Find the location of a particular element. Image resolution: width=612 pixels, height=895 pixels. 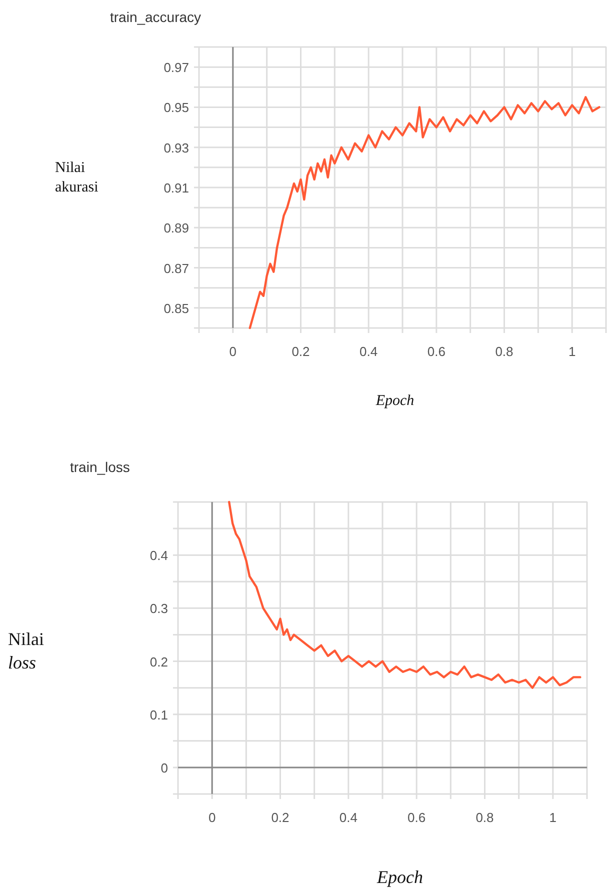

y-tick-label: 0.89 is located at coordinates (176, 228).